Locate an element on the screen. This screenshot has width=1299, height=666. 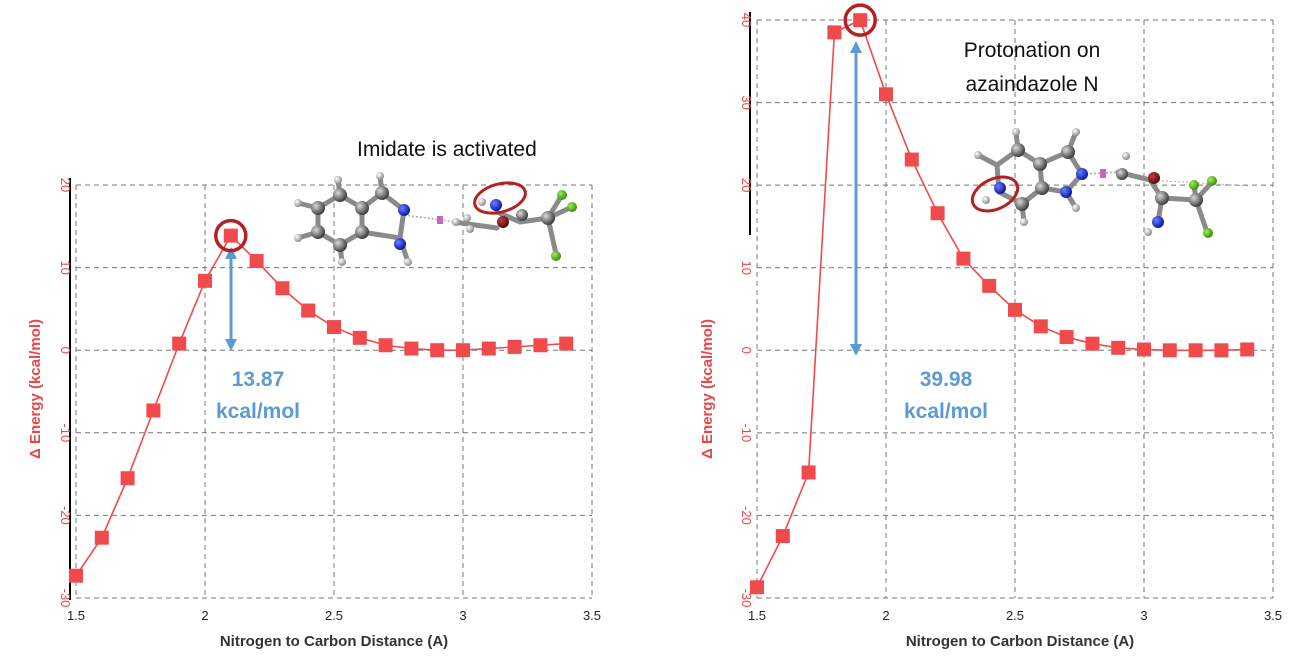
annotation-imidate-activated: Imidate is activated is located at coordinates (447, 149).